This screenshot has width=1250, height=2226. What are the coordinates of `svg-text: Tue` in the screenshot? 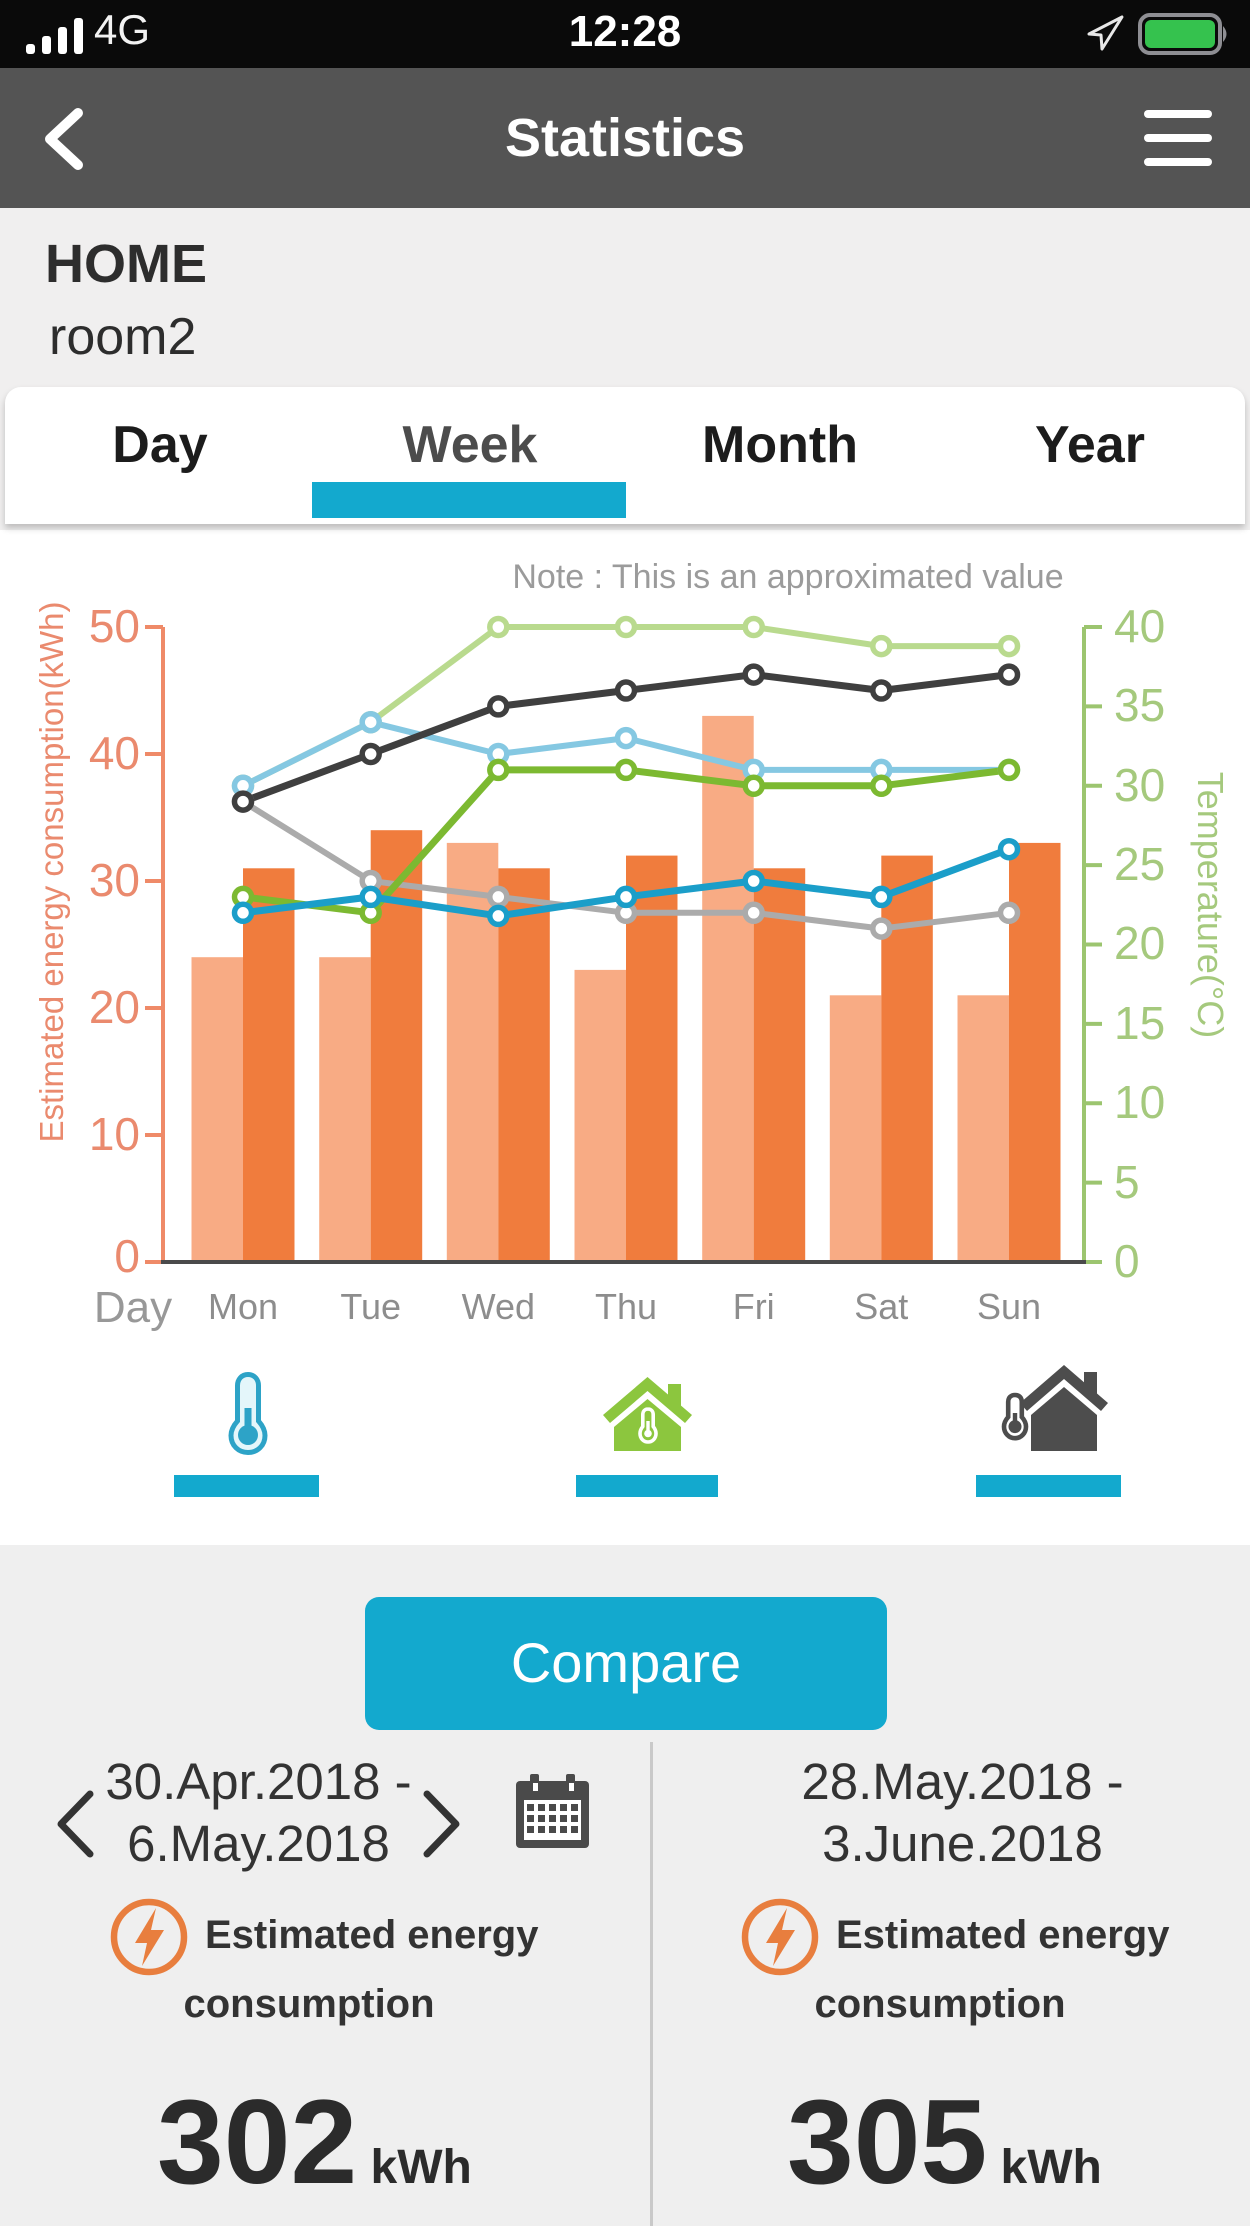 It's located at (370, 1306).